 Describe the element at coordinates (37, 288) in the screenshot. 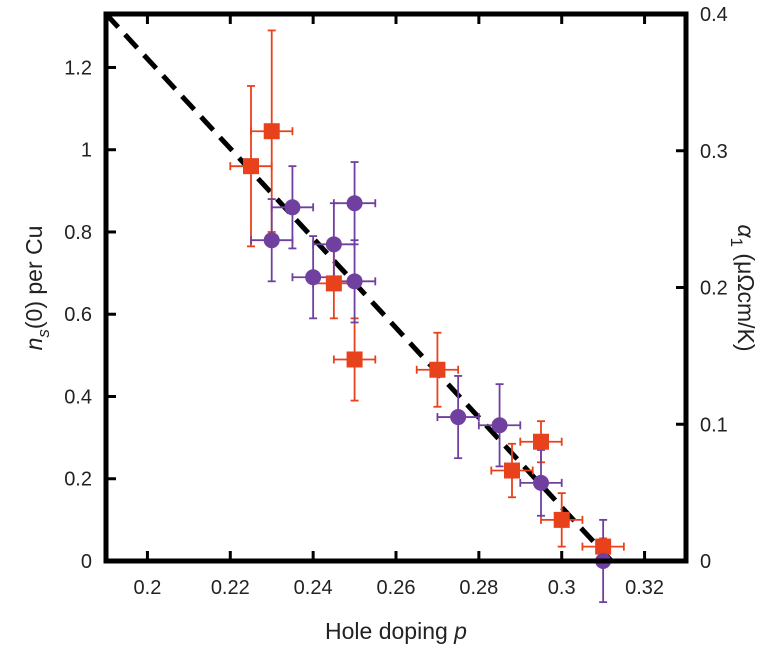

I see `y-left-axis-title: ns(0) per Cu` at that location.